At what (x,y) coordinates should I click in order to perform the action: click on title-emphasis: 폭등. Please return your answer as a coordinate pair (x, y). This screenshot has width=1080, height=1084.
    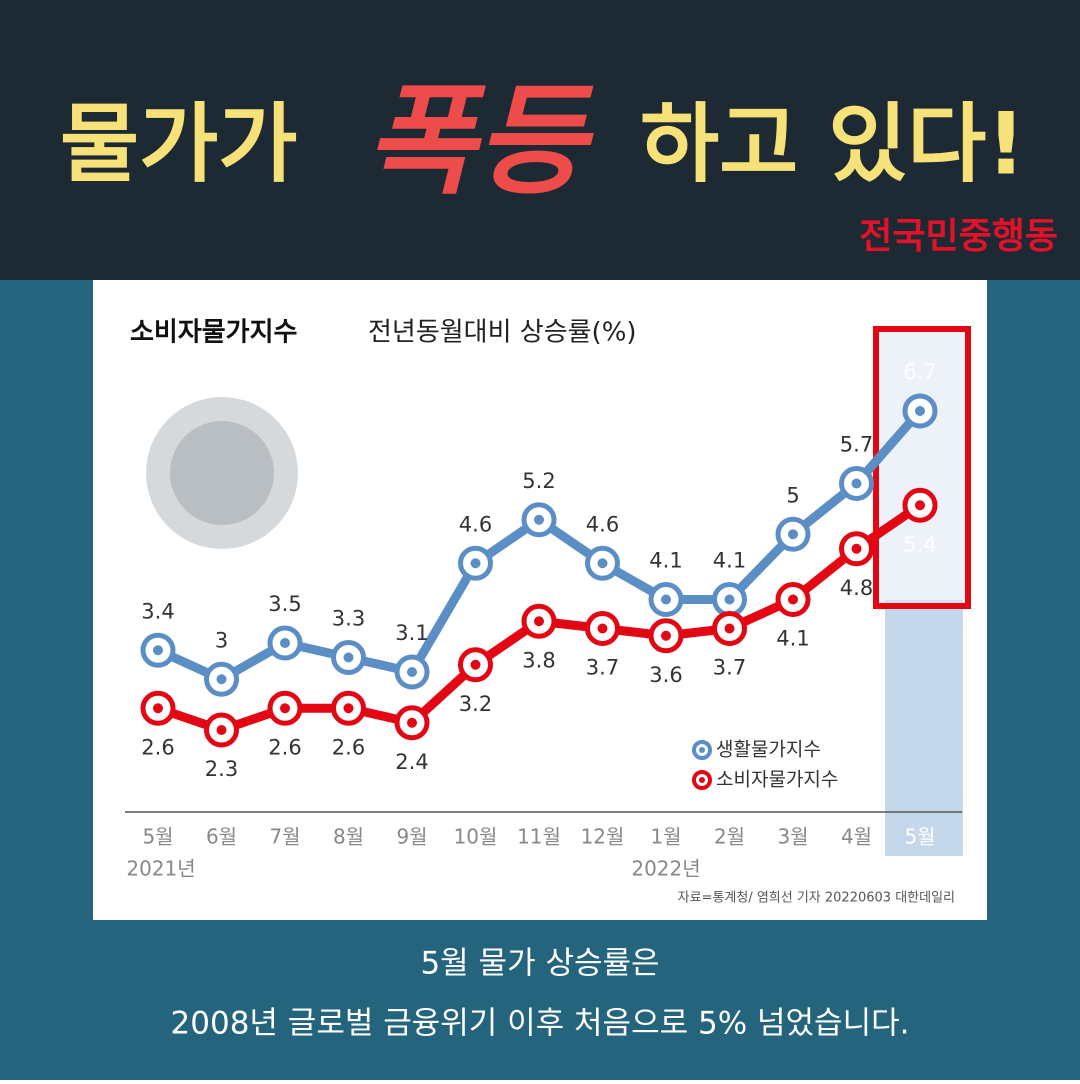
    Looking at the image, I should click on (479, 142).